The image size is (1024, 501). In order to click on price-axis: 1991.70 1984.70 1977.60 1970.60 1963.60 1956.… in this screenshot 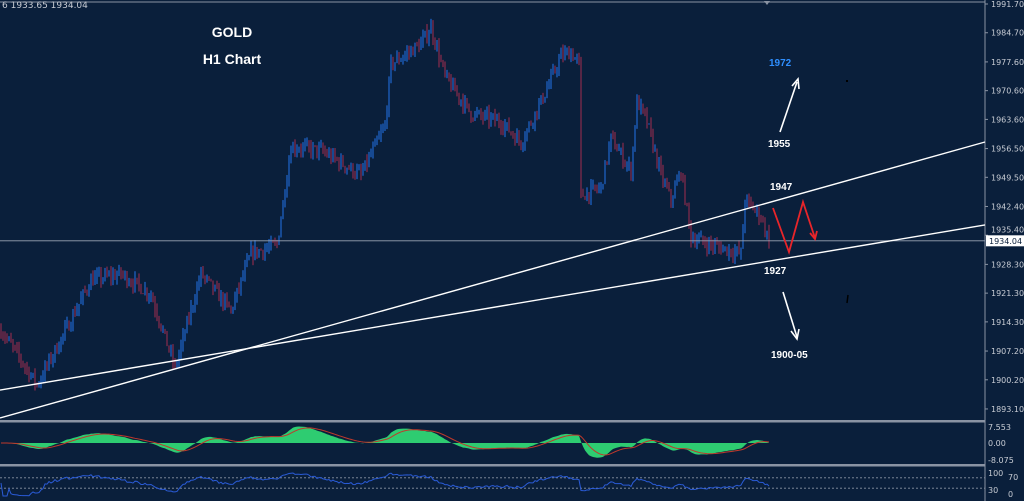, I will do `click(1004, 207)`.